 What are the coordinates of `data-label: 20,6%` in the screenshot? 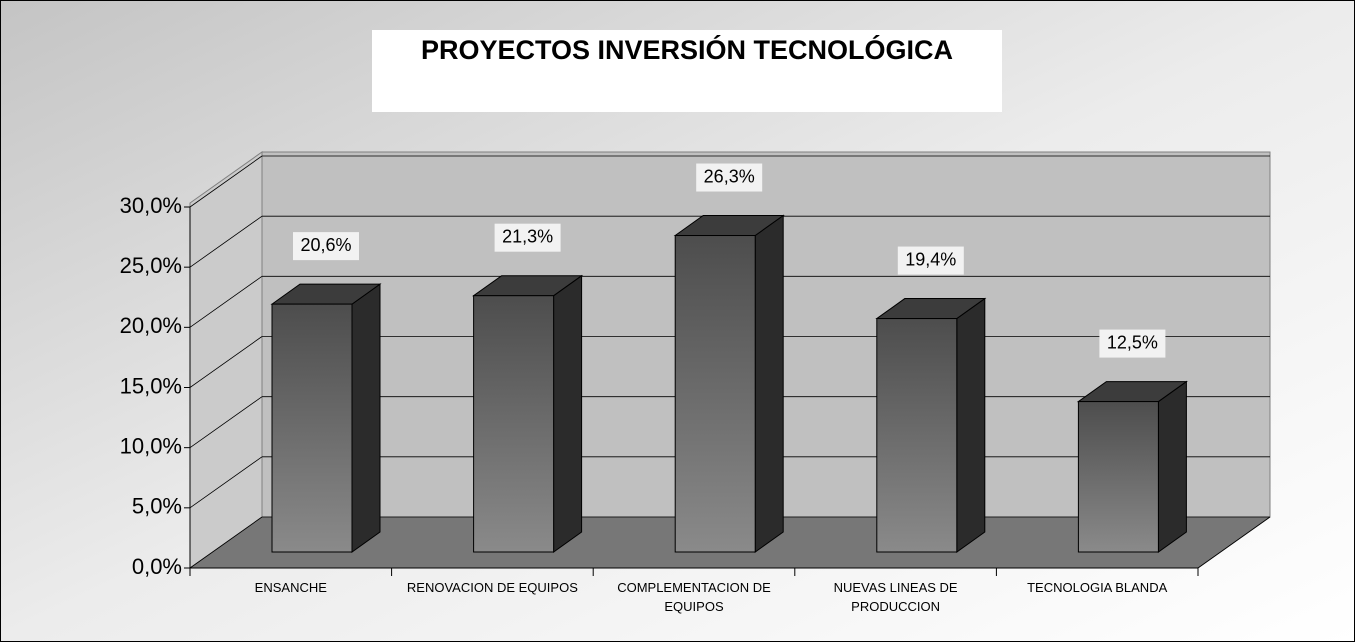 It's located at (325, 245).